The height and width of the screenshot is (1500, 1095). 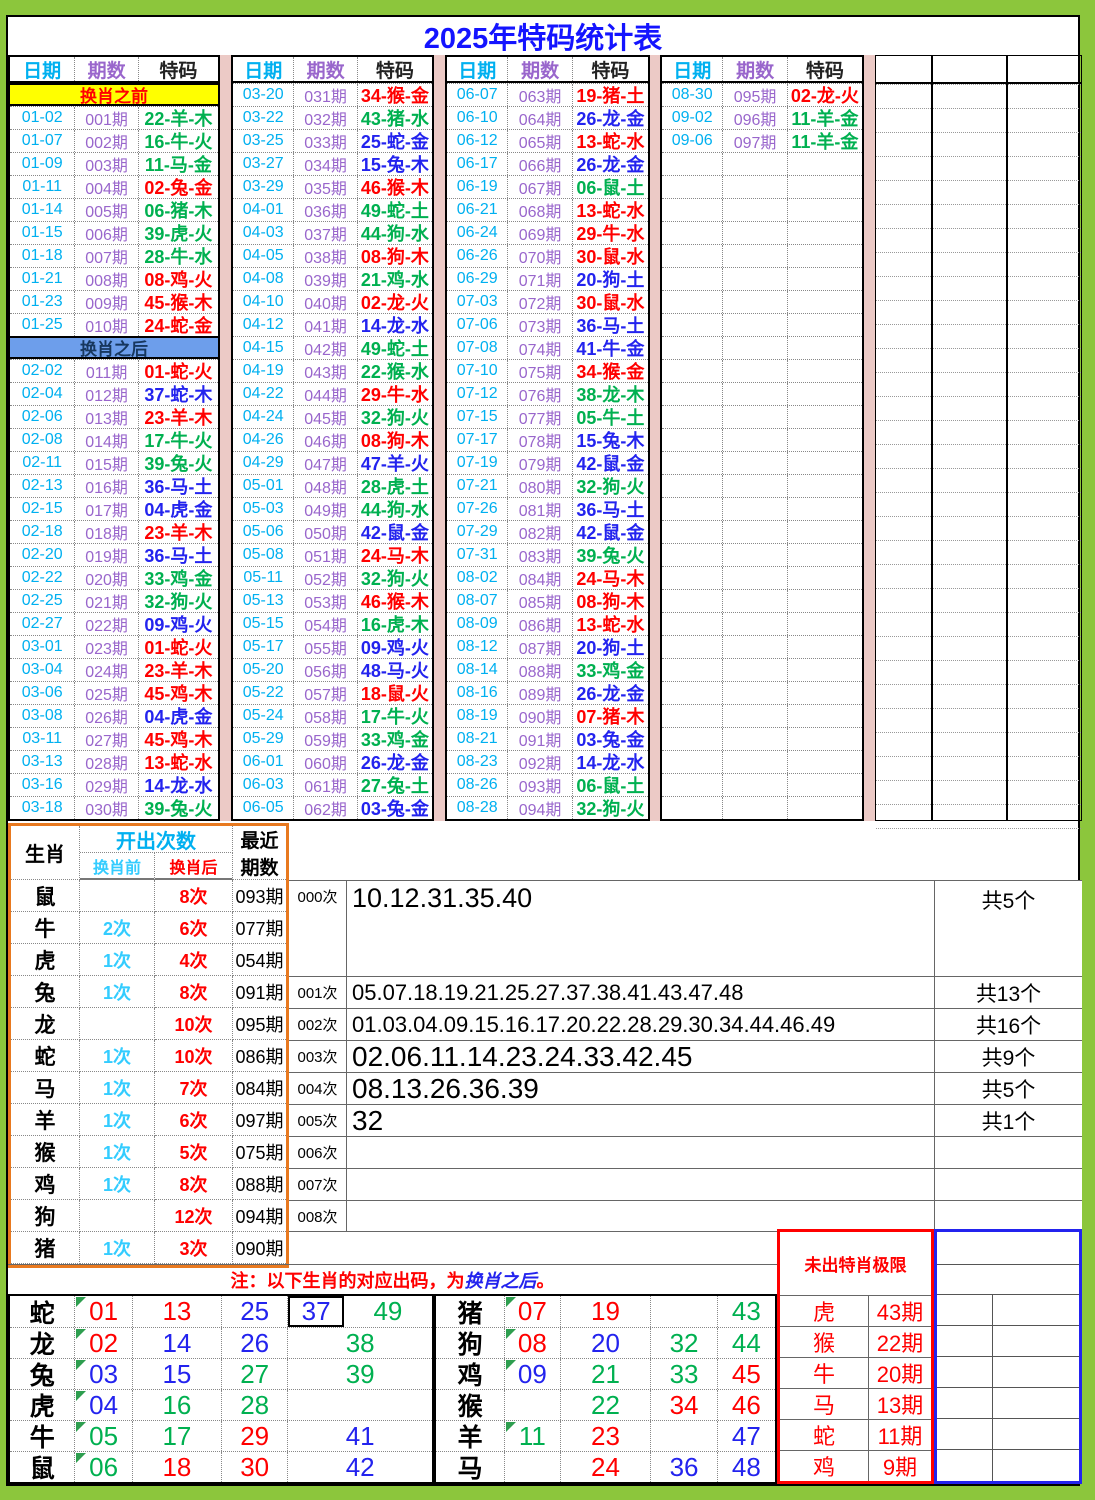 What do you see at coordinates (606, 1436) in the screenshot?
I see `zodiac-map-number: 23` at bounding box center [606, 1436].